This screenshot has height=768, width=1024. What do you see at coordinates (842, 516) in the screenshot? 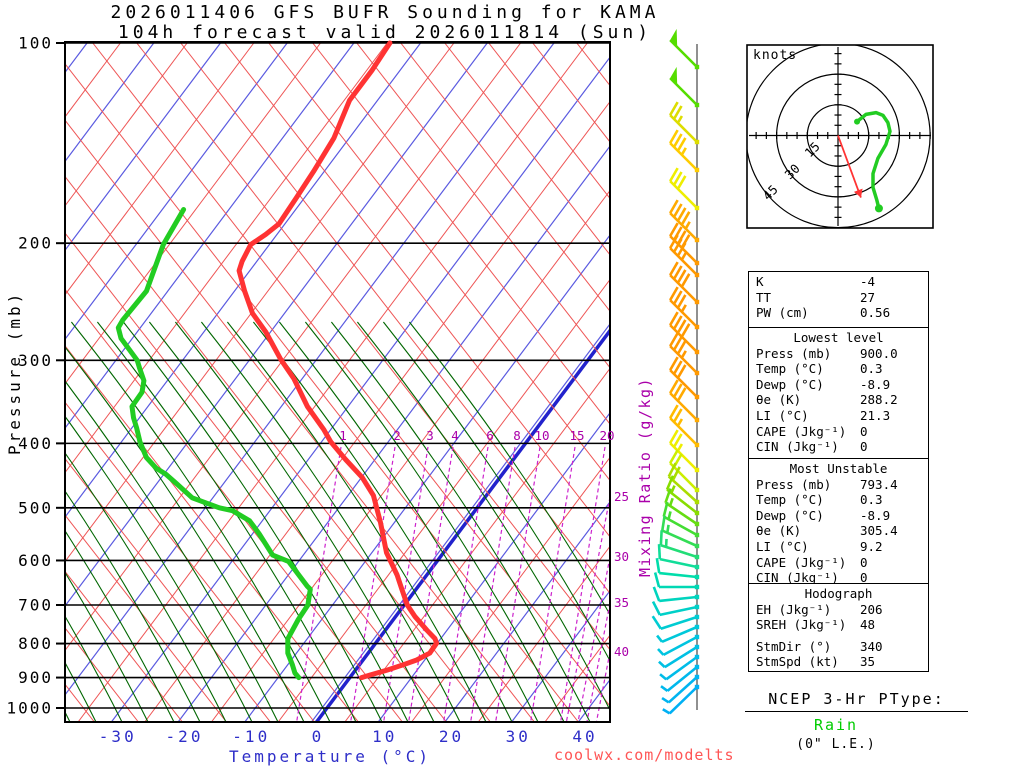
I see `stats-row: Dewp (°C) -8.9` at bounding box center [842, 516].